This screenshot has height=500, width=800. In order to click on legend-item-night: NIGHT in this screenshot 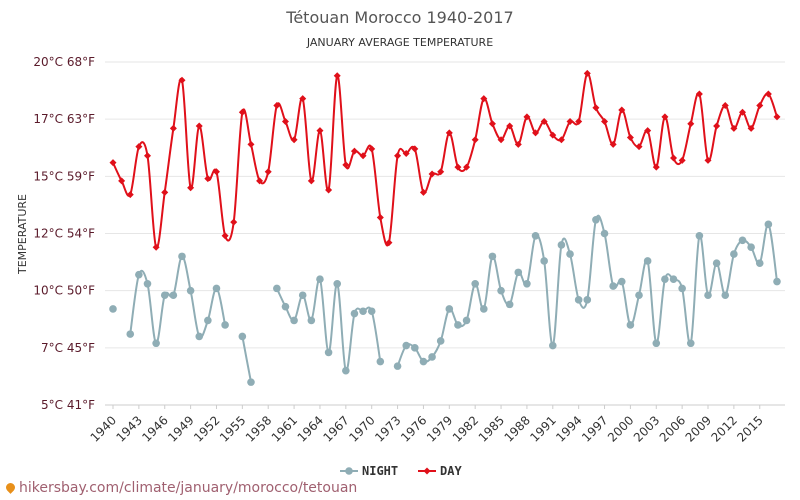, I will do `click(369, 471)`.